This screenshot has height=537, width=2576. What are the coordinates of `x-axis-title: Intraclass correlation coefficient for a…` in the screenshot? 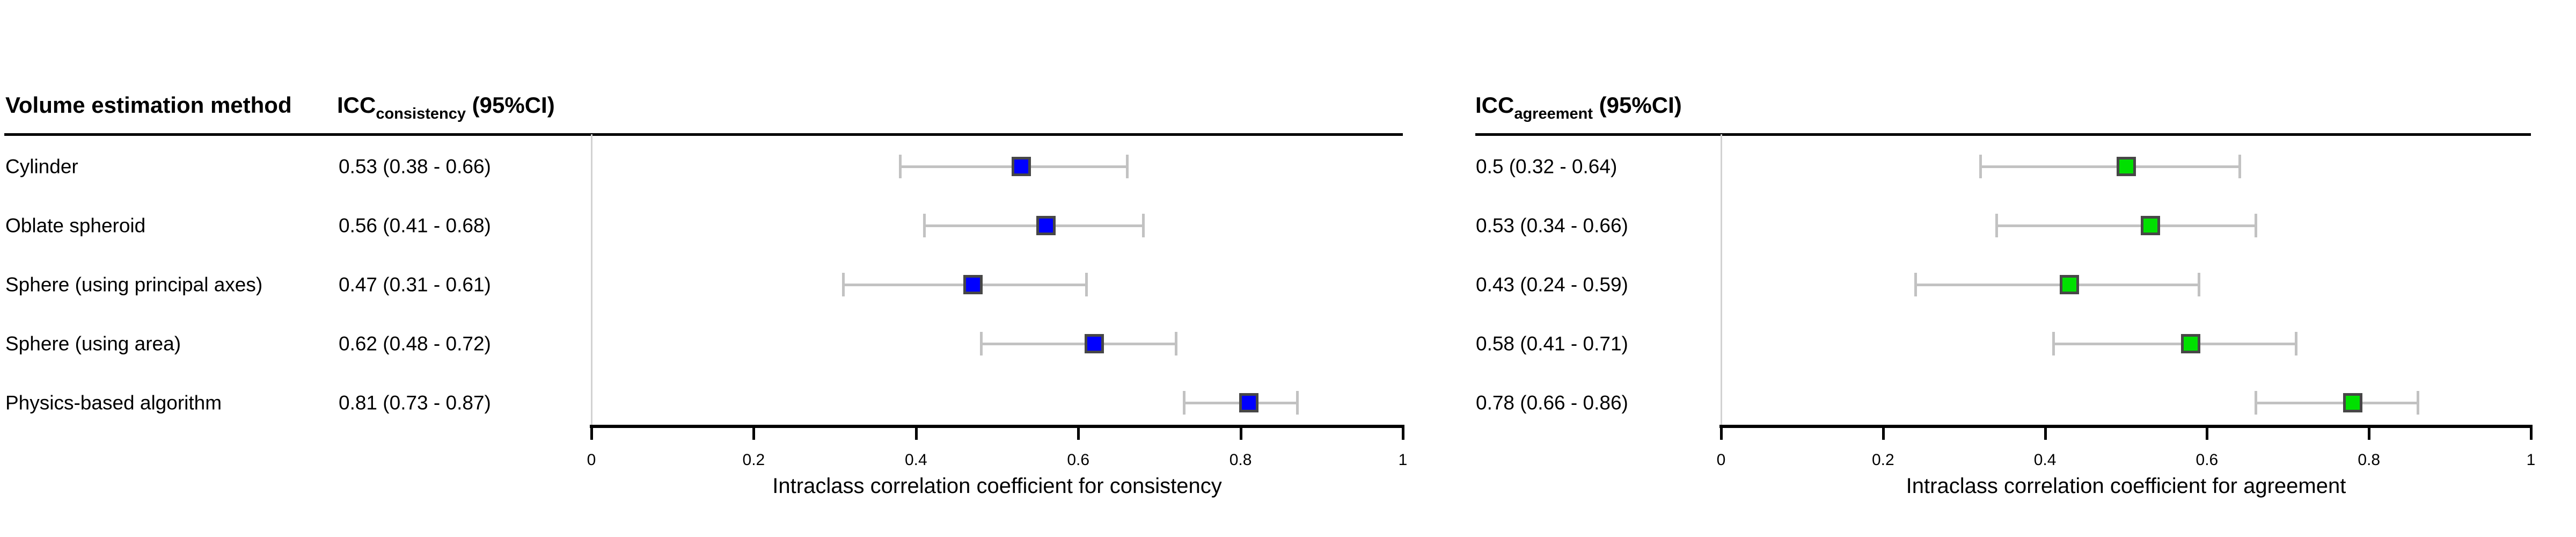 It's located at (2126, 486).